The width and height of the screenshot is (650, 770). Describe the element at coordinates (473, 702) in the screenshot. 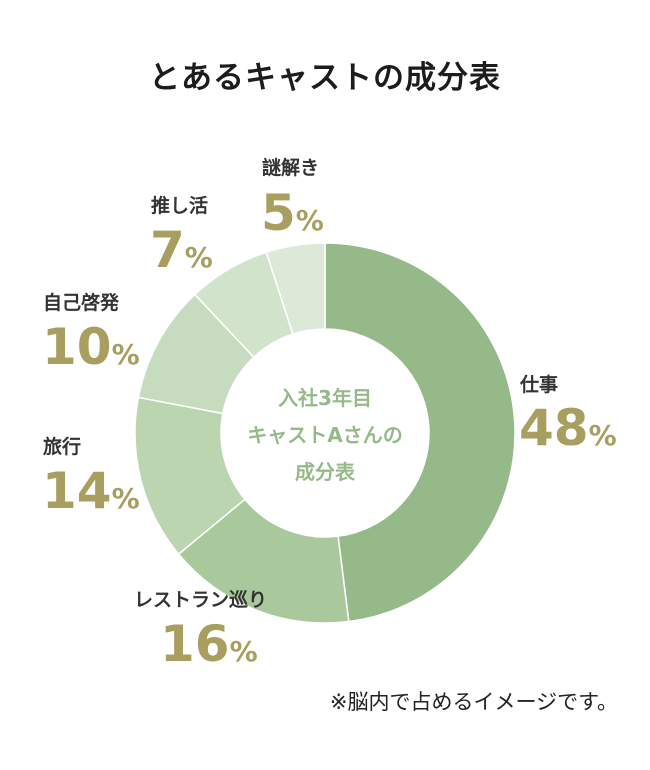

I see `footnote: ※脳内で占めるイメージです。` at that location.